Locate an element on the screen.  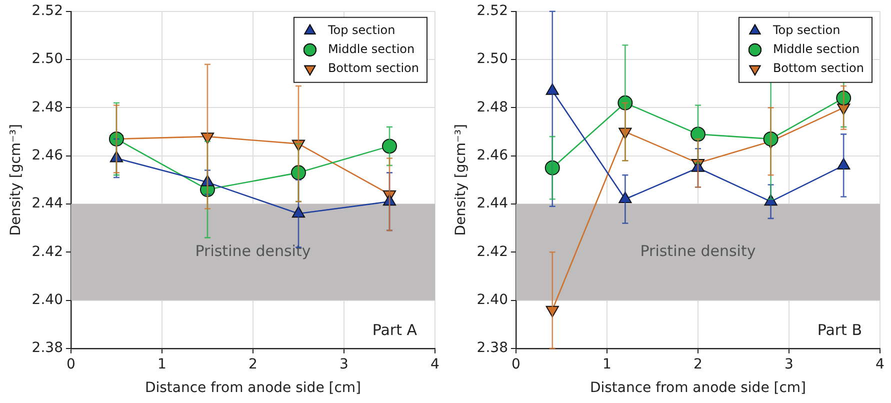
annotation: Part A is located at coordinates (395, 329).